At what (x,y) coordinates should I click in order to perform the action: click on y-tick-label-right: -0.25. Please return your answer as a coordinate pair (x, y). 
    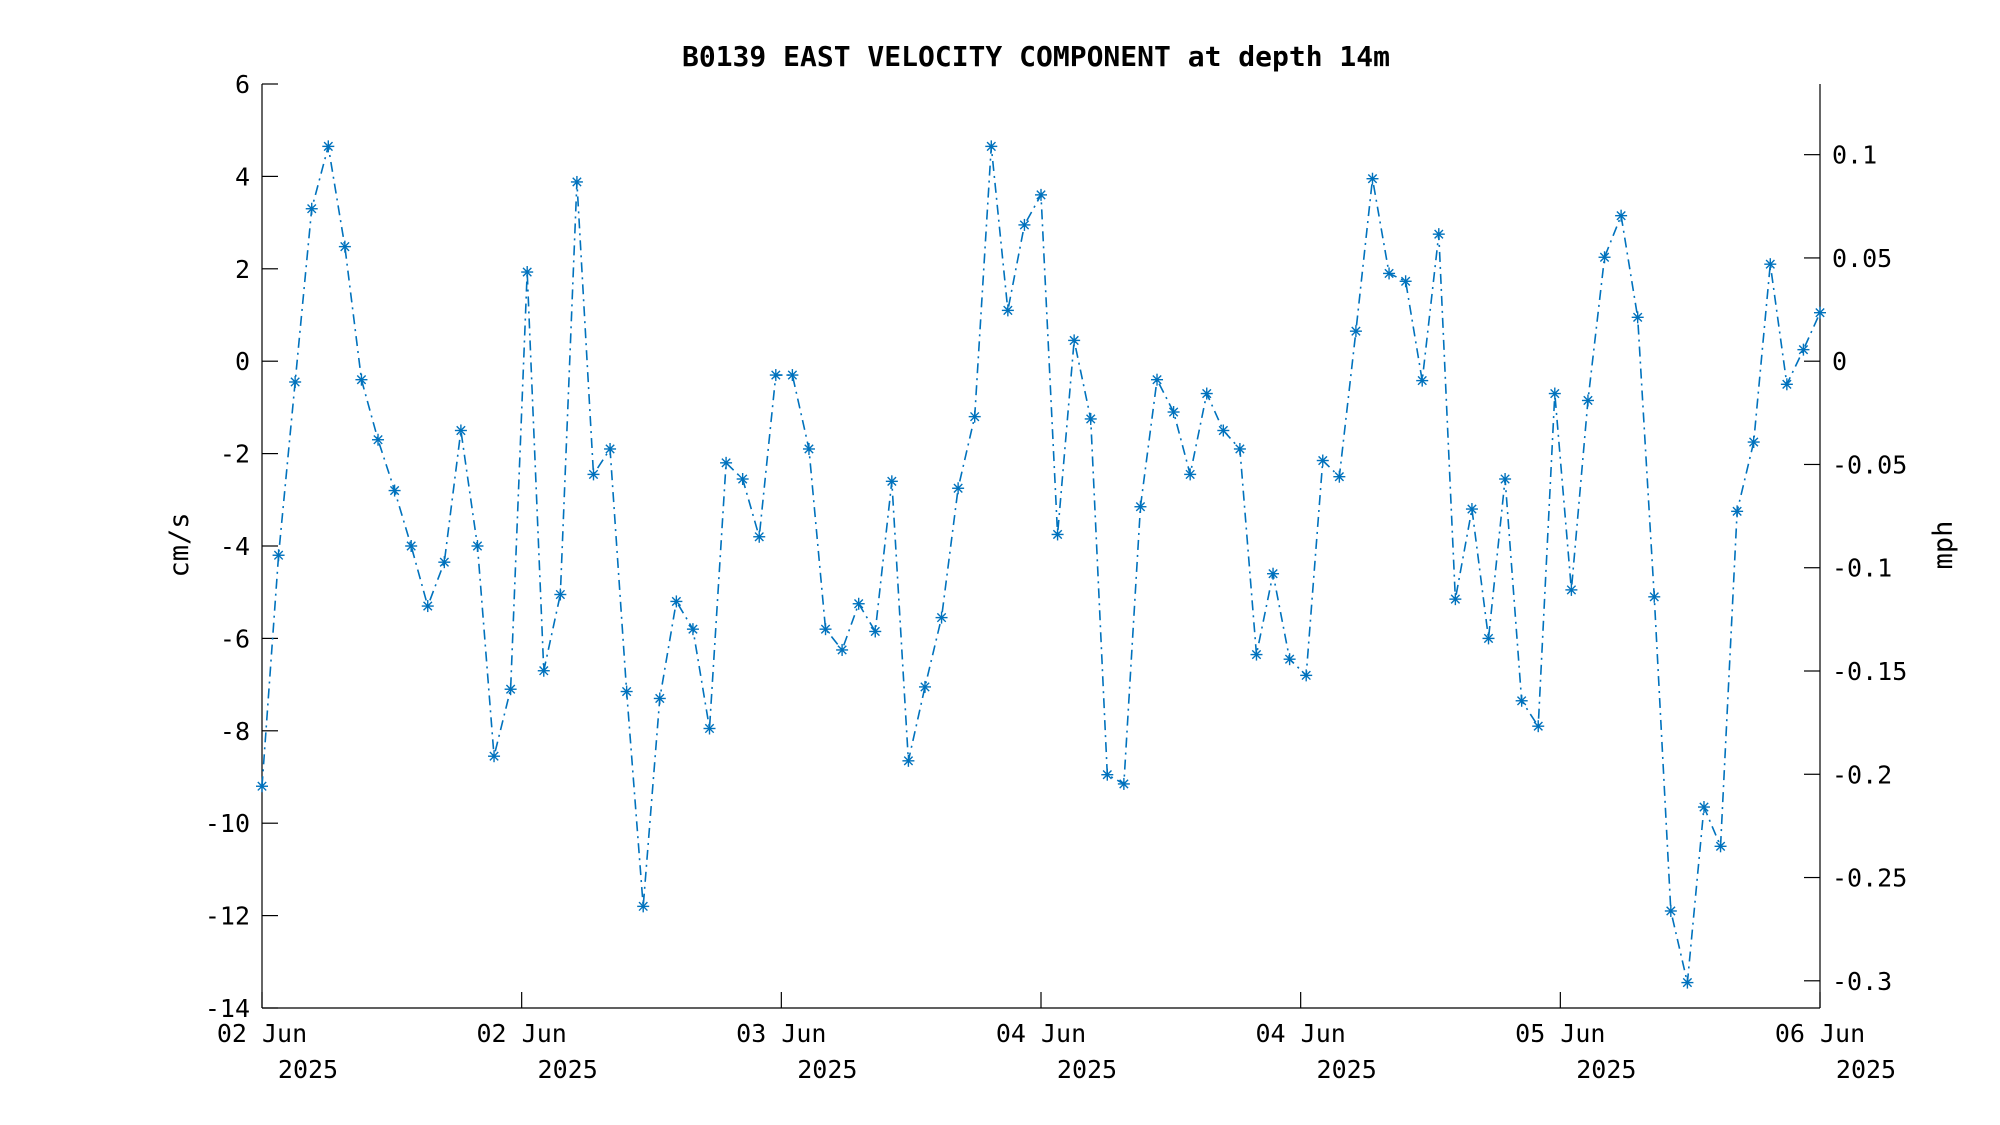
    Looking at the image, I should click on (1869, 878).